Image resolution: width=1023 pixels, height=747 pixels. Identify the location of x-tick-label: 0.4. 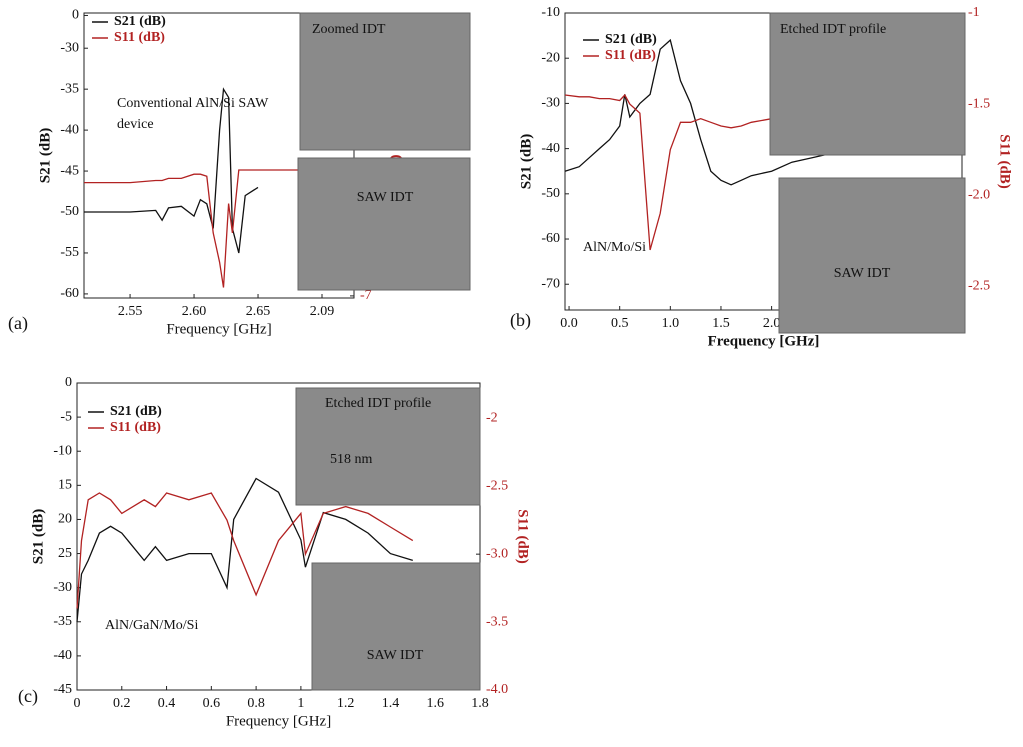
(167, 703).